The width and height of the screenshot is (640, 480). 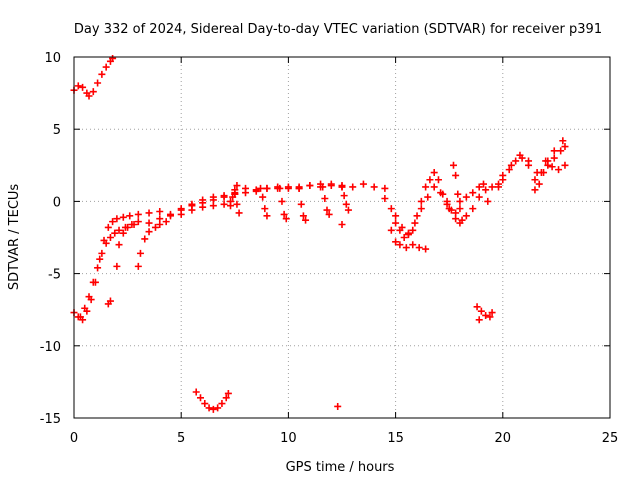 What do you see at coordinates (74, 438) in the screenshot?
I see `x-tick-label: 0` at bounding box center [74, 438].